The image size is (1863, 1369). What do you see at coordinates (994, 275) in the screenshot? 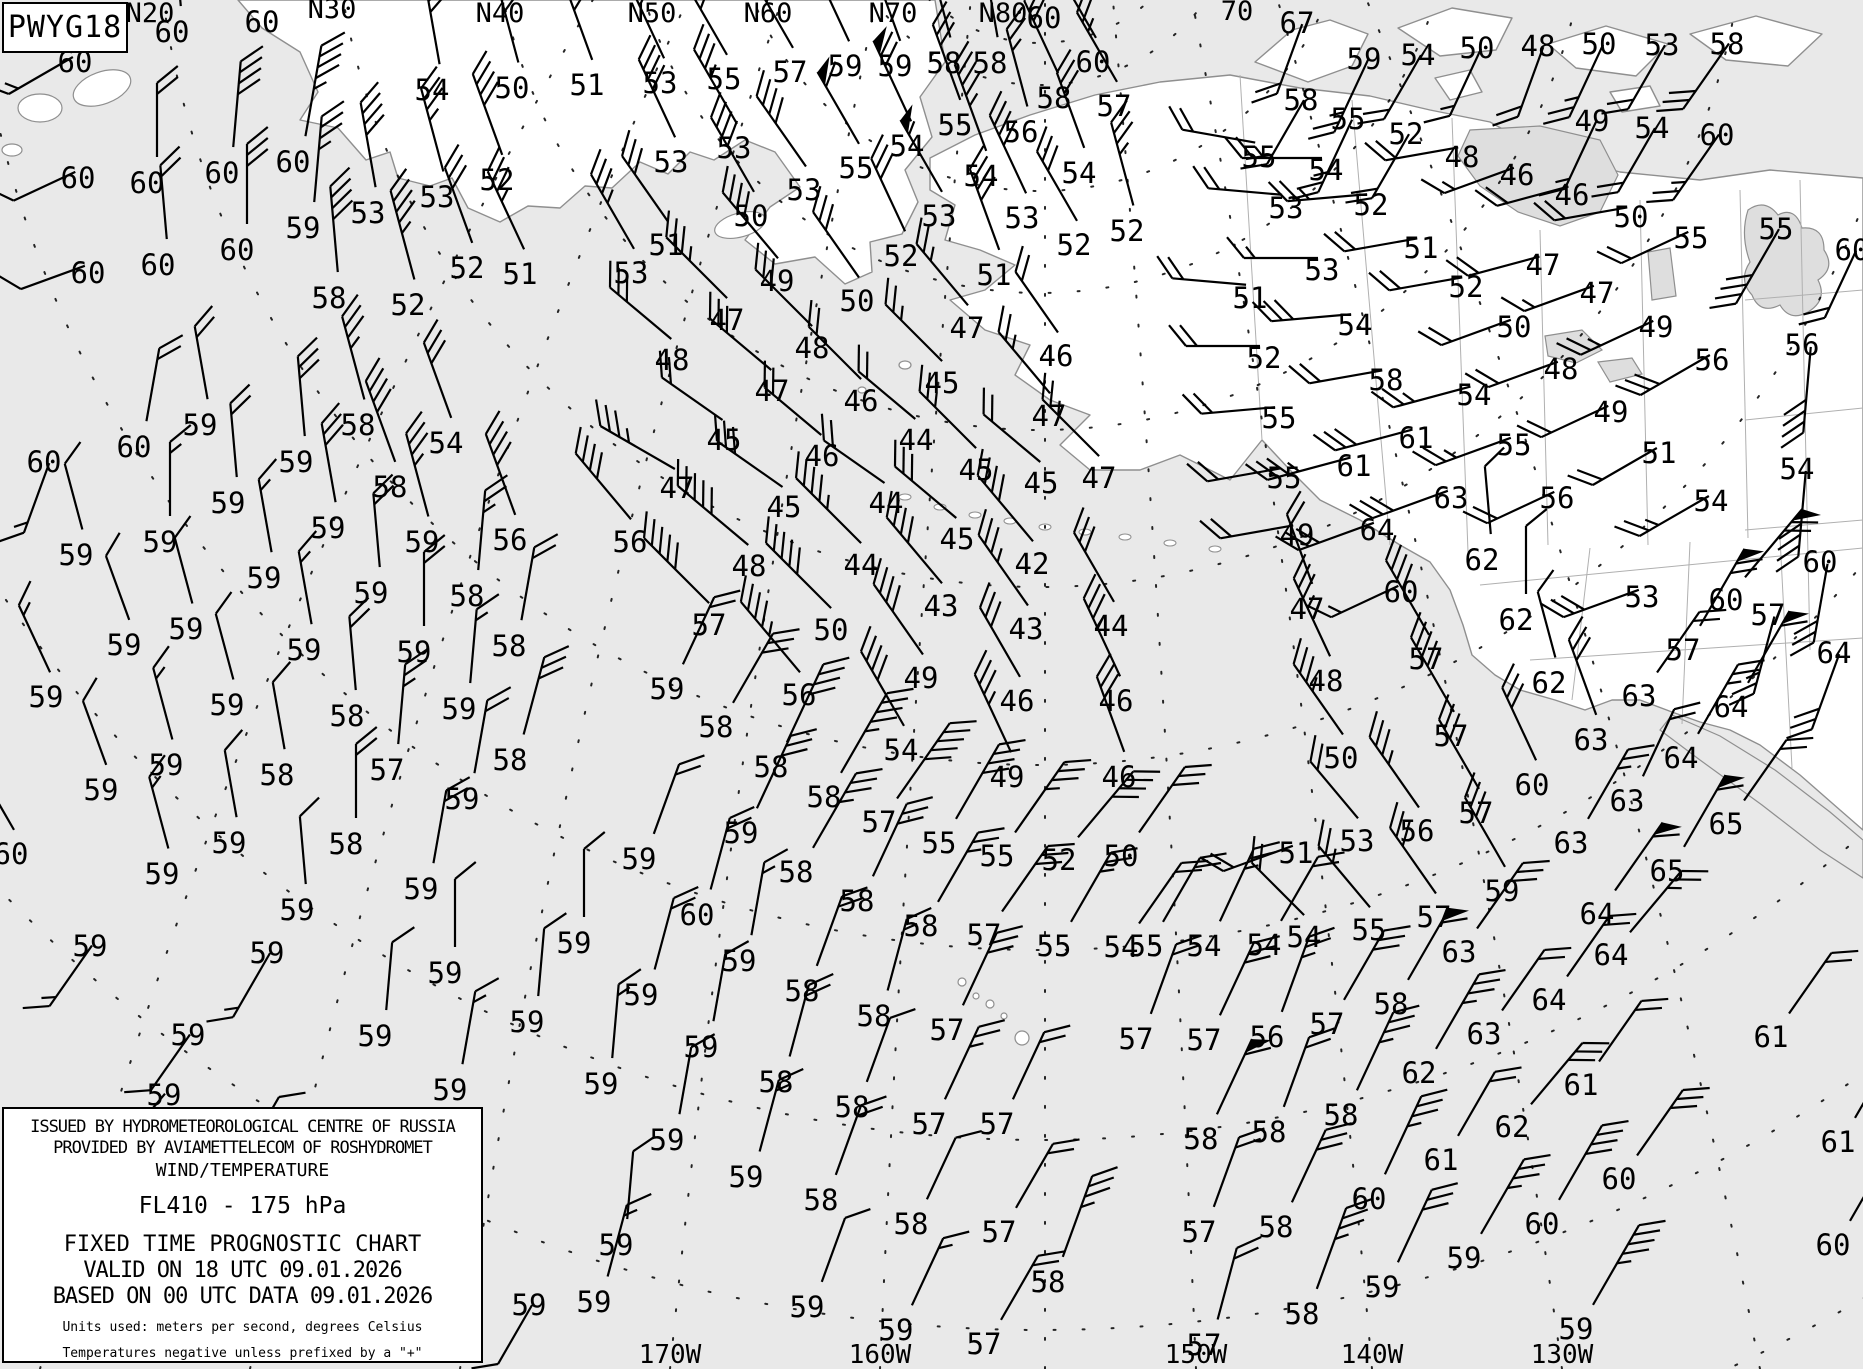
I see `temperature-label: 51` at bounding box center [994, 275].